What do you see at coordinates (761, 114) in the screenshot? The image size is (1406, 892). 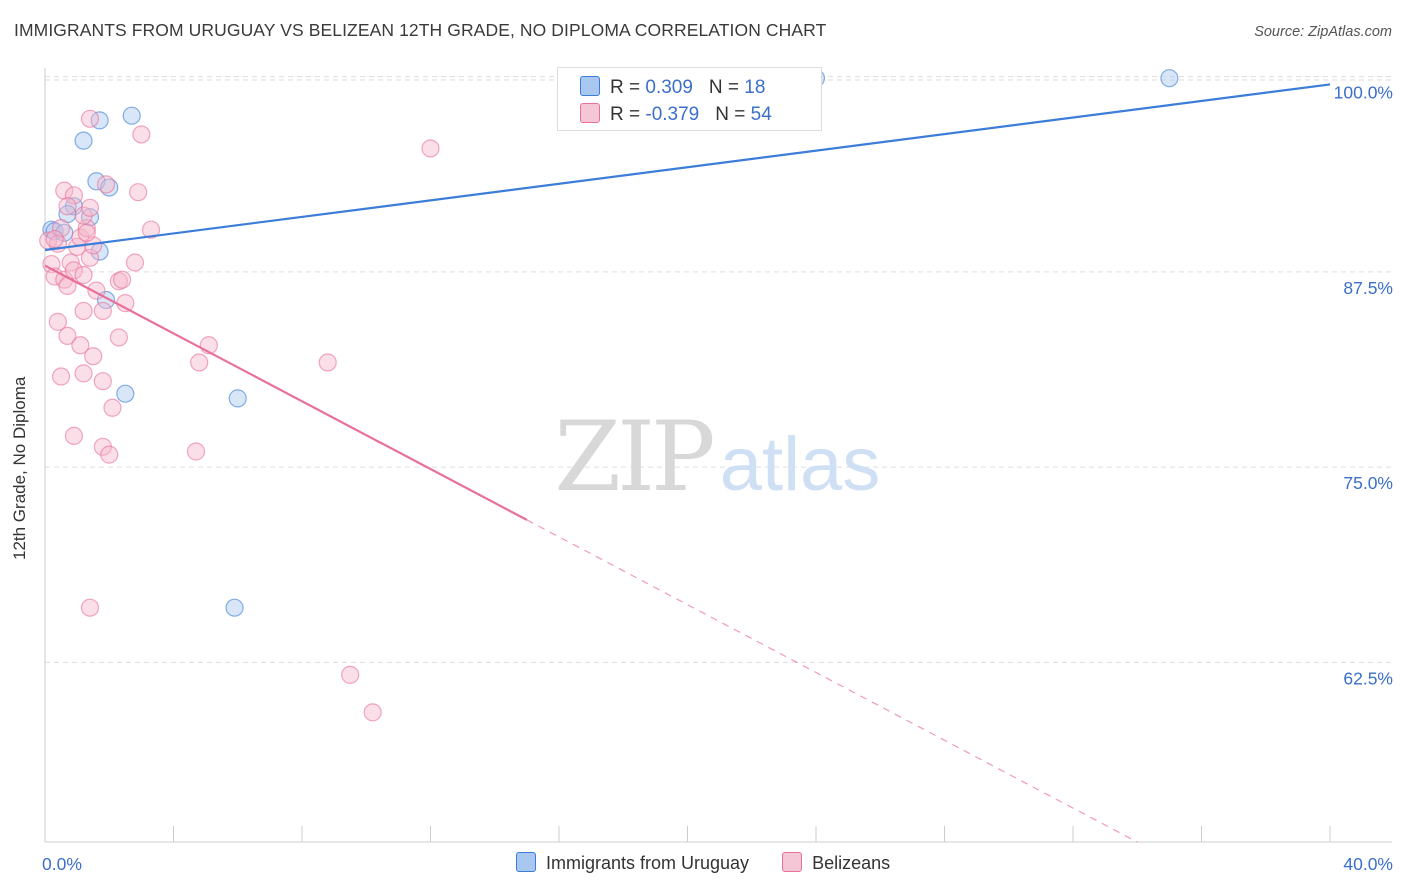 I see `legend-n-value: 54` at bounding box center [761, 114].